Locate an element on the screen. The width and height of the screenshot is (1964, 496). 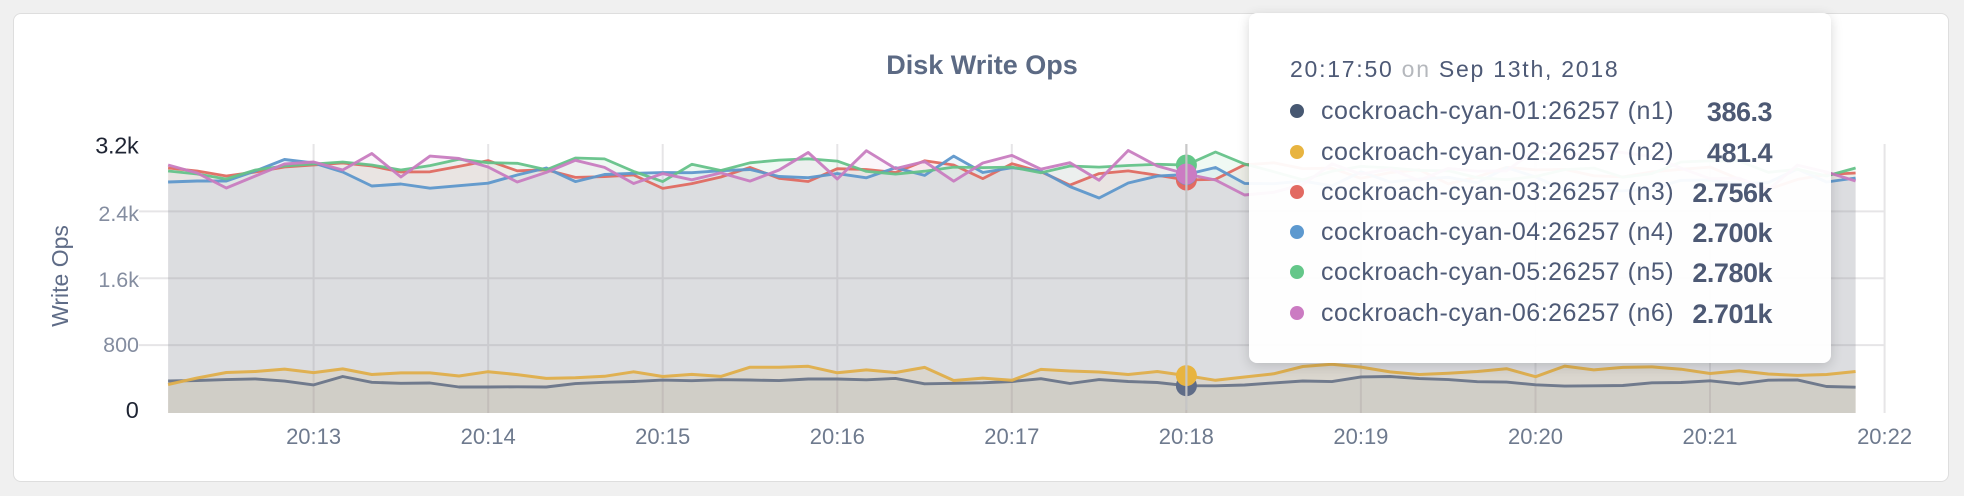
svg-text: 20:21 is located at coordinates (1709, 436).